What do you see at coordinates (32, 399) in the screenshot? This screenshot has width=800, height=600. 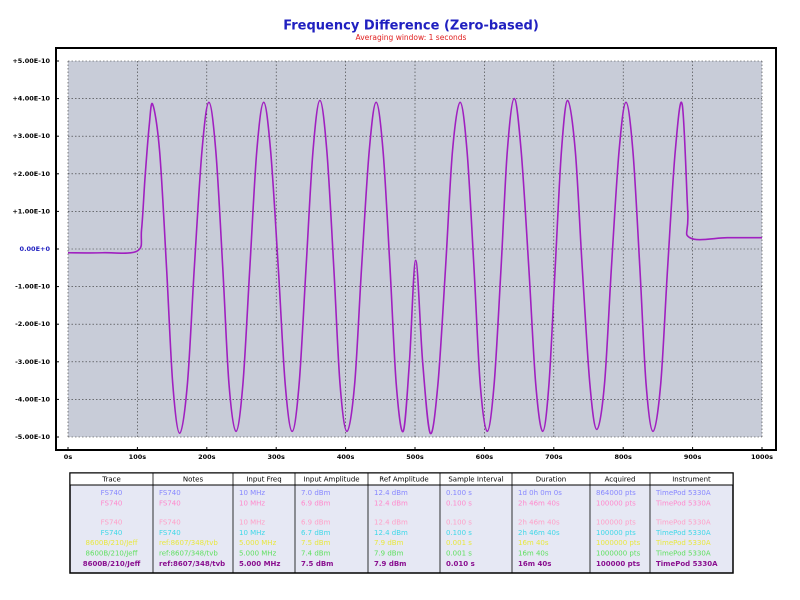 I see `y-tick-label: -4.00E-10` at bounding box center [32, 399].